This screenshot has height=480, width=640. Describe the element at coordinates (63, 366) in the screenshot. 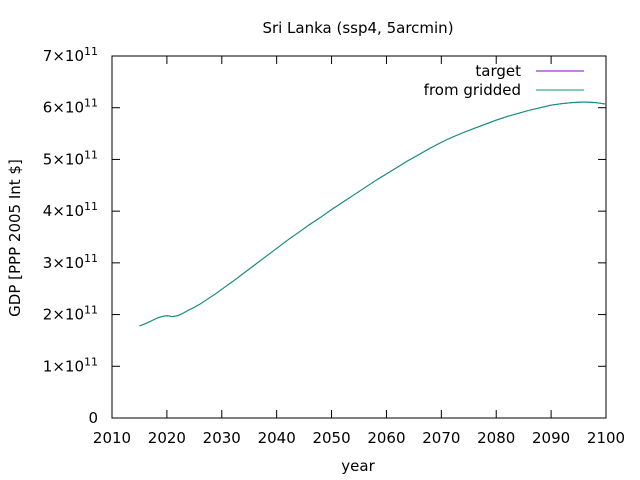

I see `y-tick-mantissa: 1×10` at that location.